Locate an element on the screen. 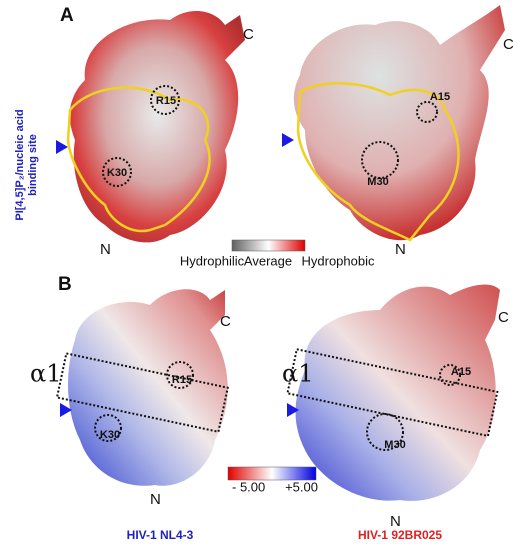 The height and width of the screenshot is (550, 519). caption: HIV-1 92BR025 is located at coordinates (400, 535).